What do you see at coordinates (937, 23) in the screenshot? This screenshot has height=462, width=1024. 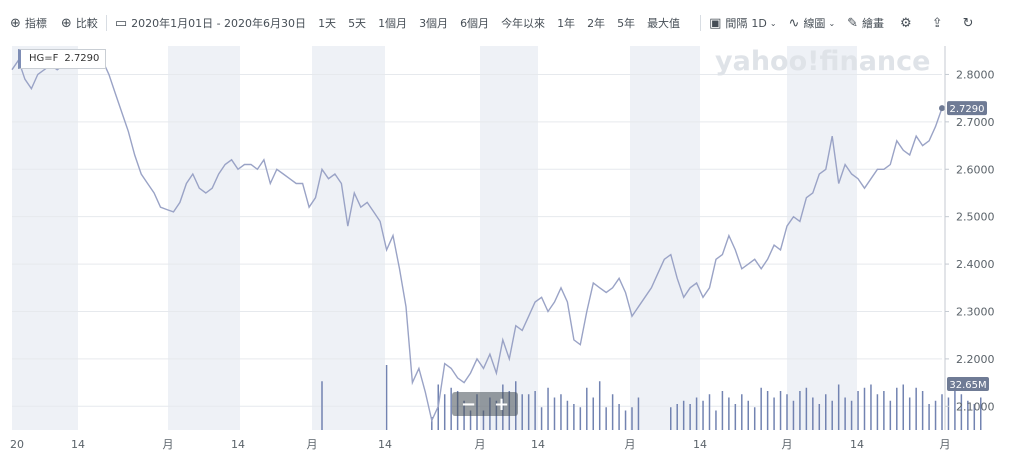 I see `share-icon: ⇪` at bounding box center [937, 23].